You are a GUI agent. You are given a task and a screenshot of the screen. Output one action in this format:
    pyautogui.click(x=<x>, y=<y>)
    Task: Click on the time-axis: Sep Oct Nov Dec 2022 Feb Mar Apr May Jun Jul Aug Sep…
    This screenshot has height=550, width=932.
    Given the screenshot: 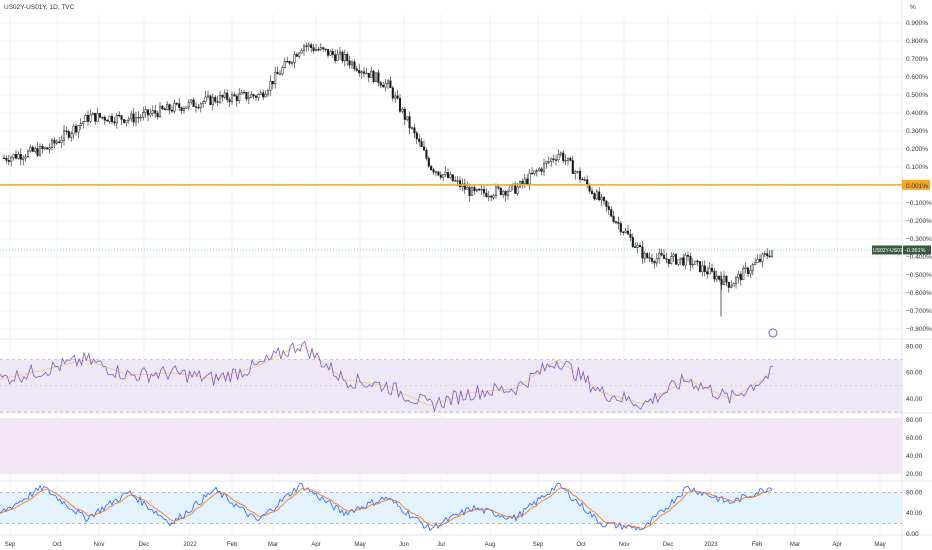 What is the action you would take?
    pyautogui.click(x=445, y=545)
    